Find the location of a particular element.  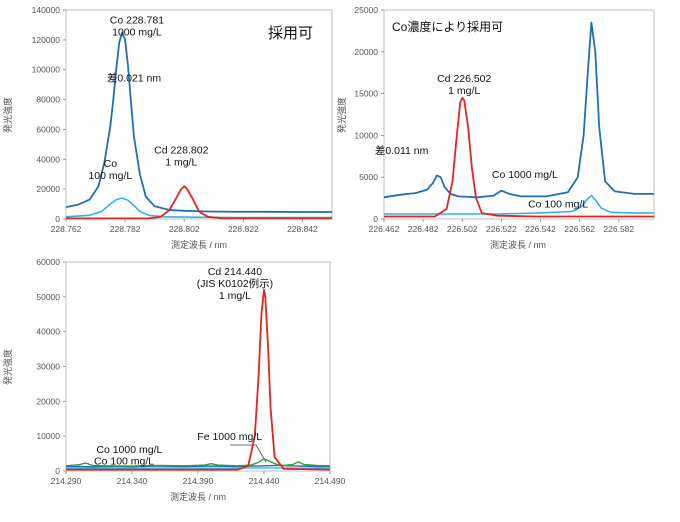

x-tick-label: 228.842 is located at coordinates (302, 229).